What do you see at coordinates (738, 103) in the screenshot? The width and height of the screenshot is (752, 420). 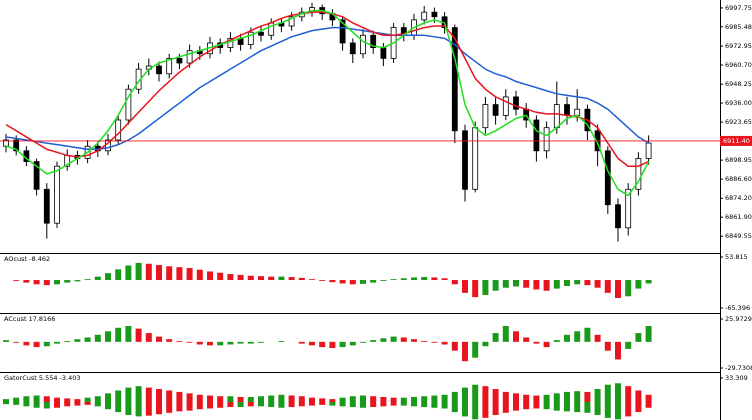 I see `y-tick-label: 6936.00` at bounding box center [738, 103].